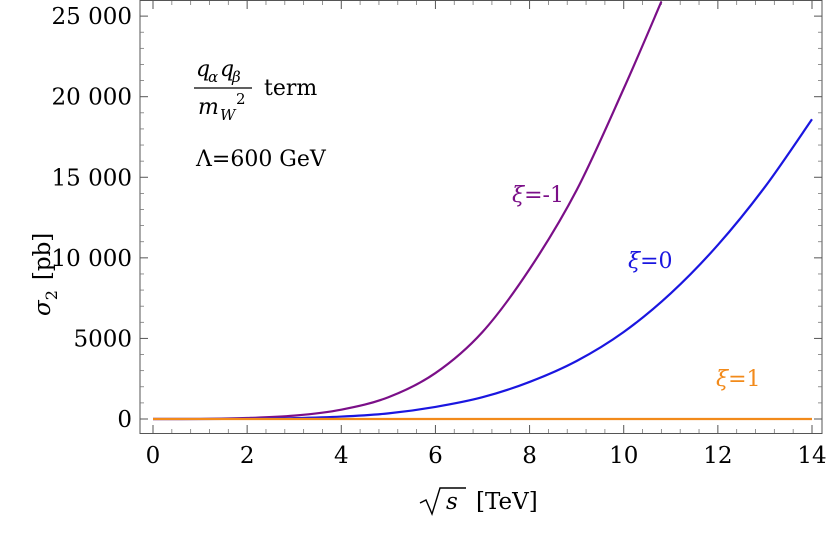  Describe the element at coordinates (102, 339) in the screenshot. I see `y-tick-label: 5000` at that location.